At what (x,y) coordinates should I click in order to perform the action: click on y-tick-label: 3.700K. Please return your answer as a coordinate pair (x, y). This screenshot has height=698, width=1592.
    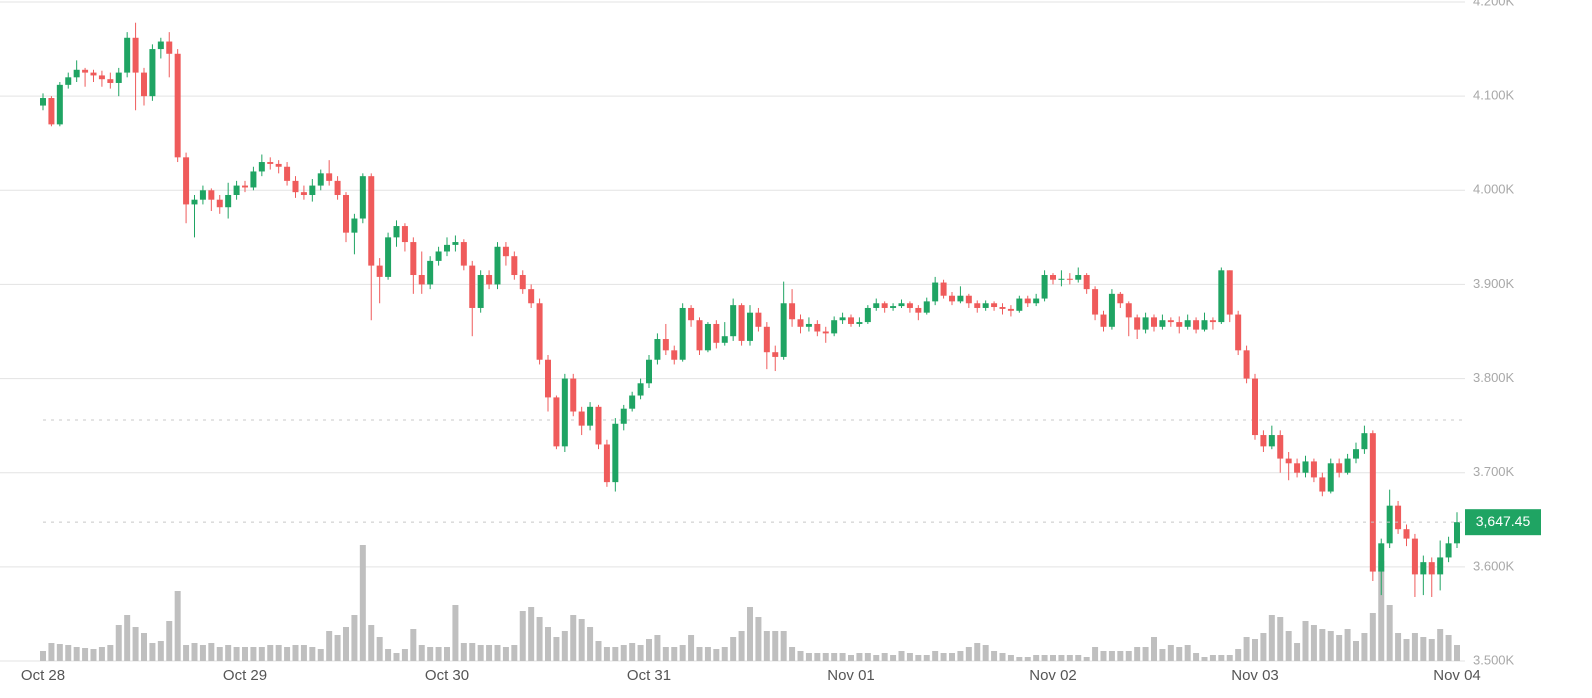
    Looking at the image, I should click on (1494, 471).